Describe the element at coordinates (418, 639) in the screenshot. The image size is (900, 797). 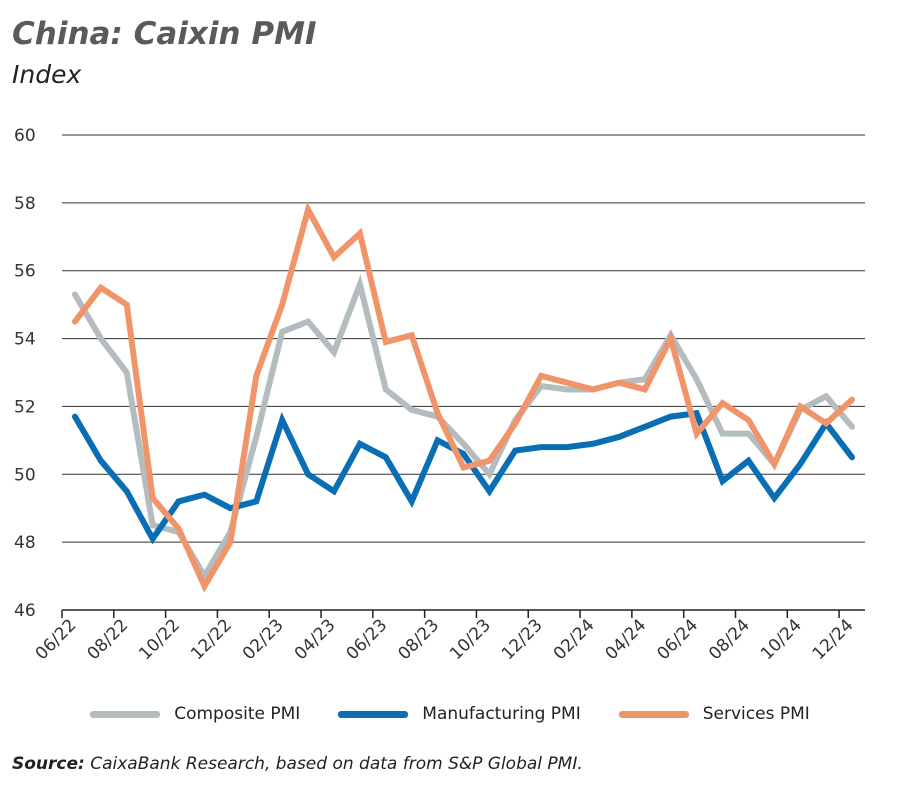
I see `x-tick-label: 08/23` at that location.